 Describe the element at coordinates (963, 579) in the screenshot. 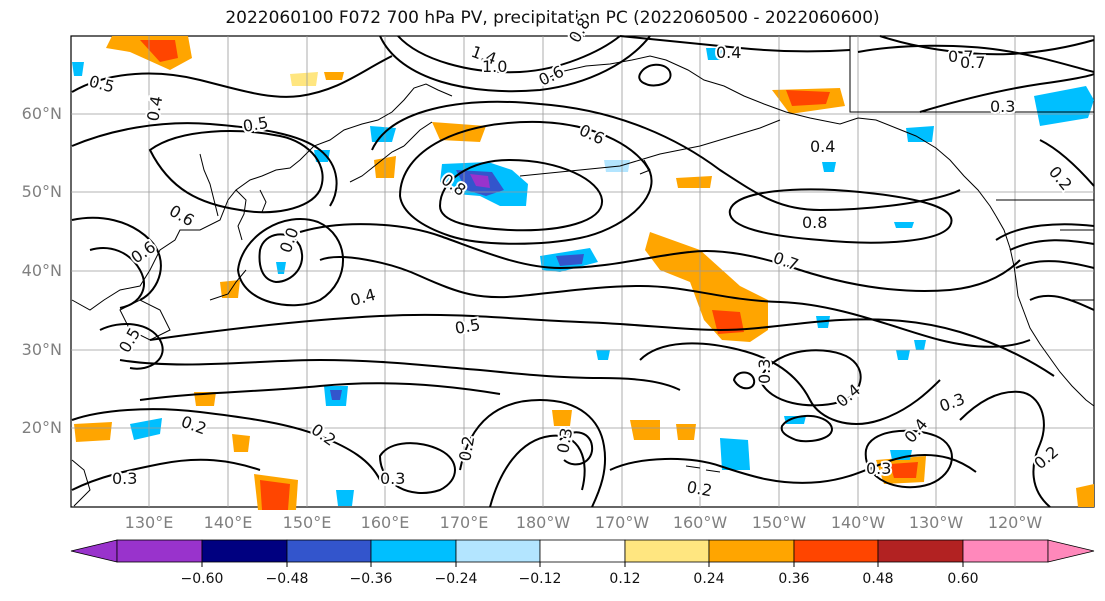

I see `colorbar-tick-label: 0.60` at that location.